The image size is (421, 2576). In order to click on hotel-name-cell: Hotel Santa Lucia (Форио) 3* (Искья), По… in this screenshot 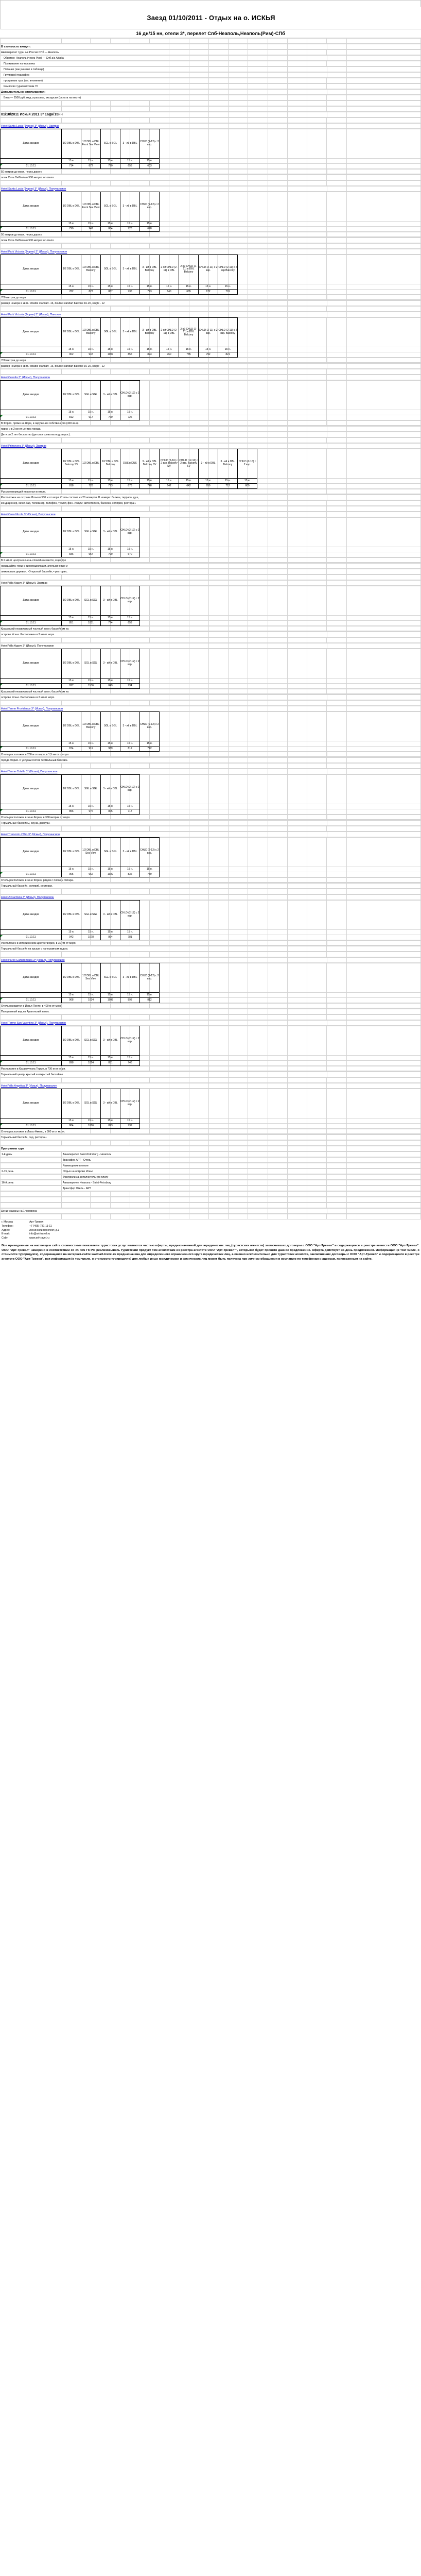, I will do `click(85, 189)`.